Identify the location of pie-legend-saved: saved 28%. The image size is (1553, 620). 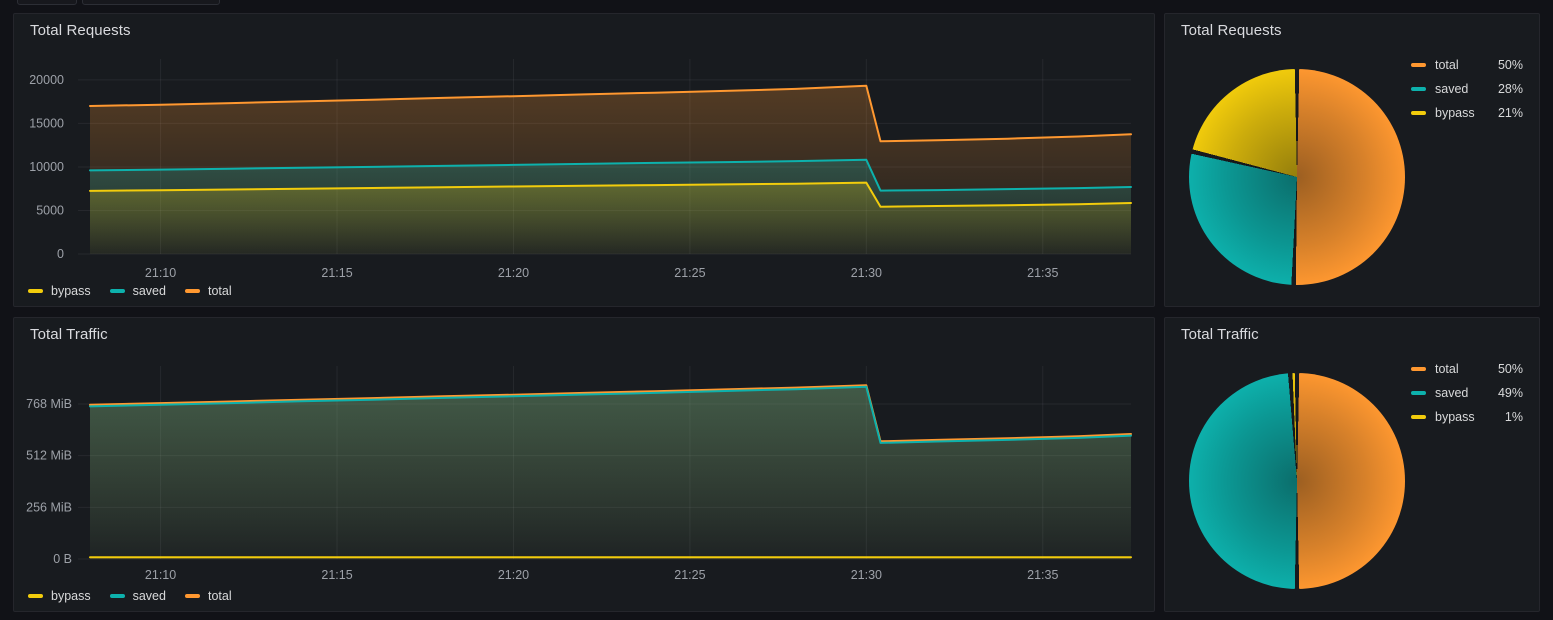
(1467, 89).